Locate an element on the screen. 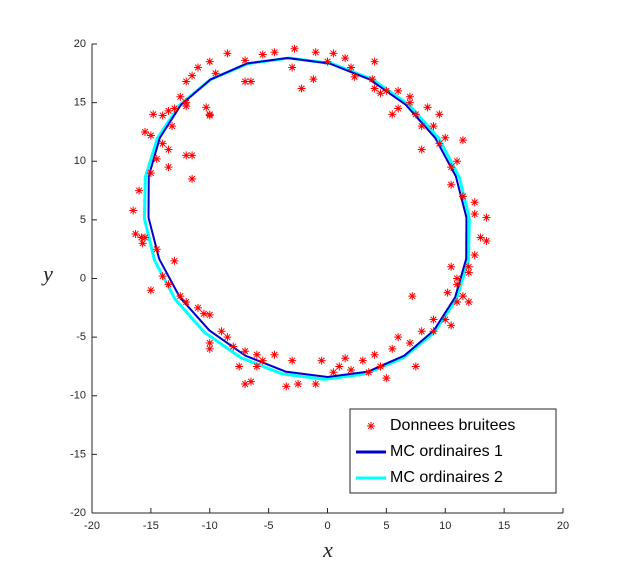 This screenshot has height=581, width=633. y-tick-label: -20 is located at coordinates (78, 513).